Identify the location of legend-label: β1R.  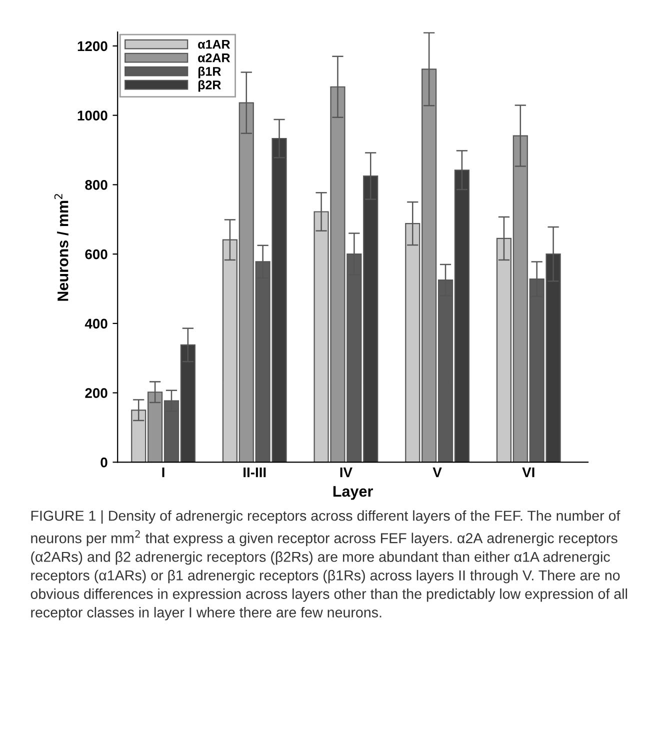
(209, 72).